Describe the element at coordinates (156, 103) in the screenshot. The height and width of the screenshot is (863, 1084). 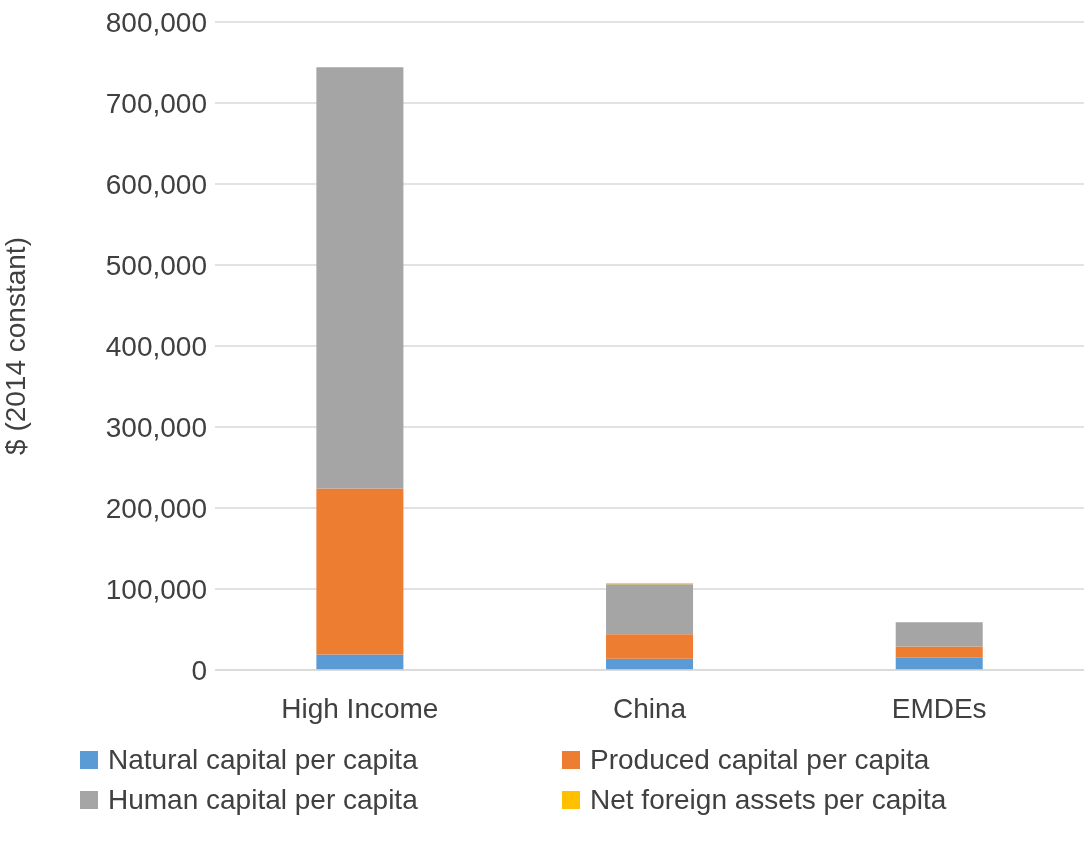
I see `y-tick-label: 700,000` at that location.